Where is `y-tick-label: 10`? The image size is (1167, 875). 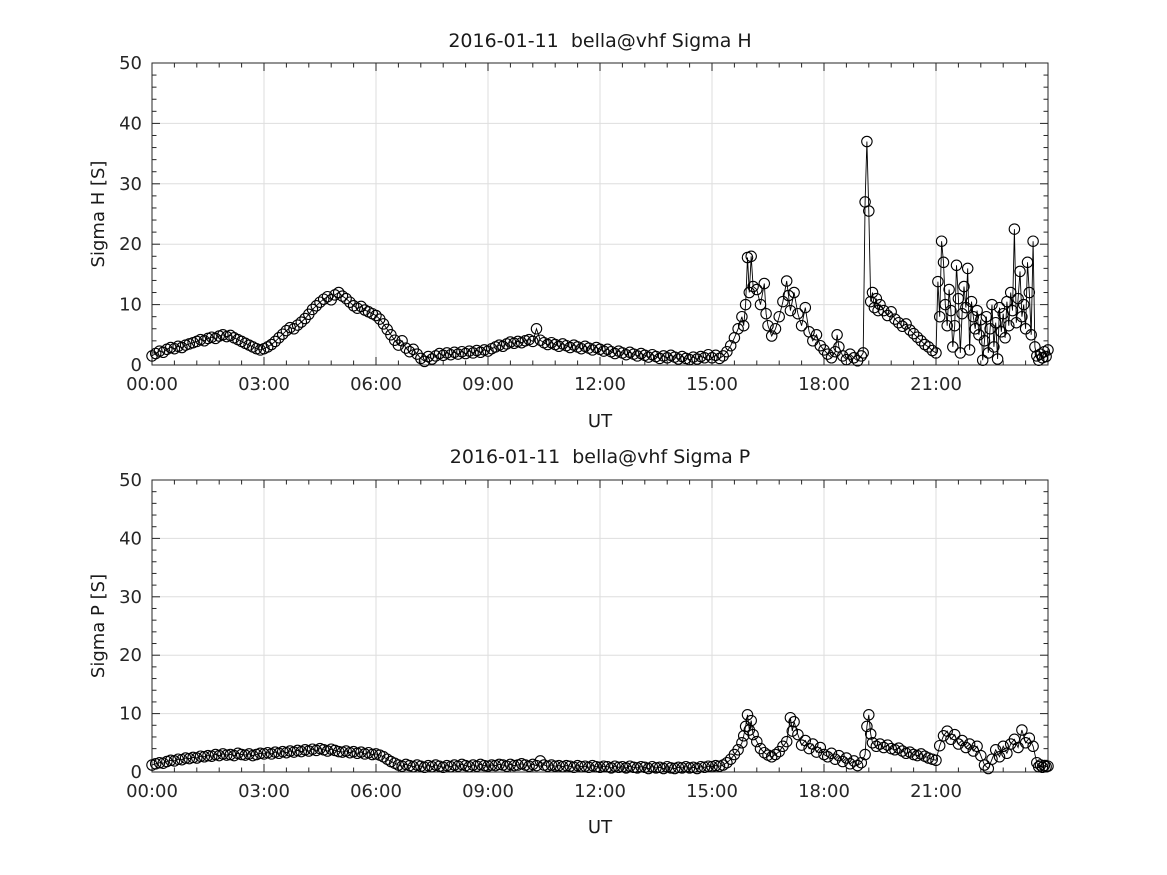 y-tick-label: 10 is located at coordinates (130, 305).